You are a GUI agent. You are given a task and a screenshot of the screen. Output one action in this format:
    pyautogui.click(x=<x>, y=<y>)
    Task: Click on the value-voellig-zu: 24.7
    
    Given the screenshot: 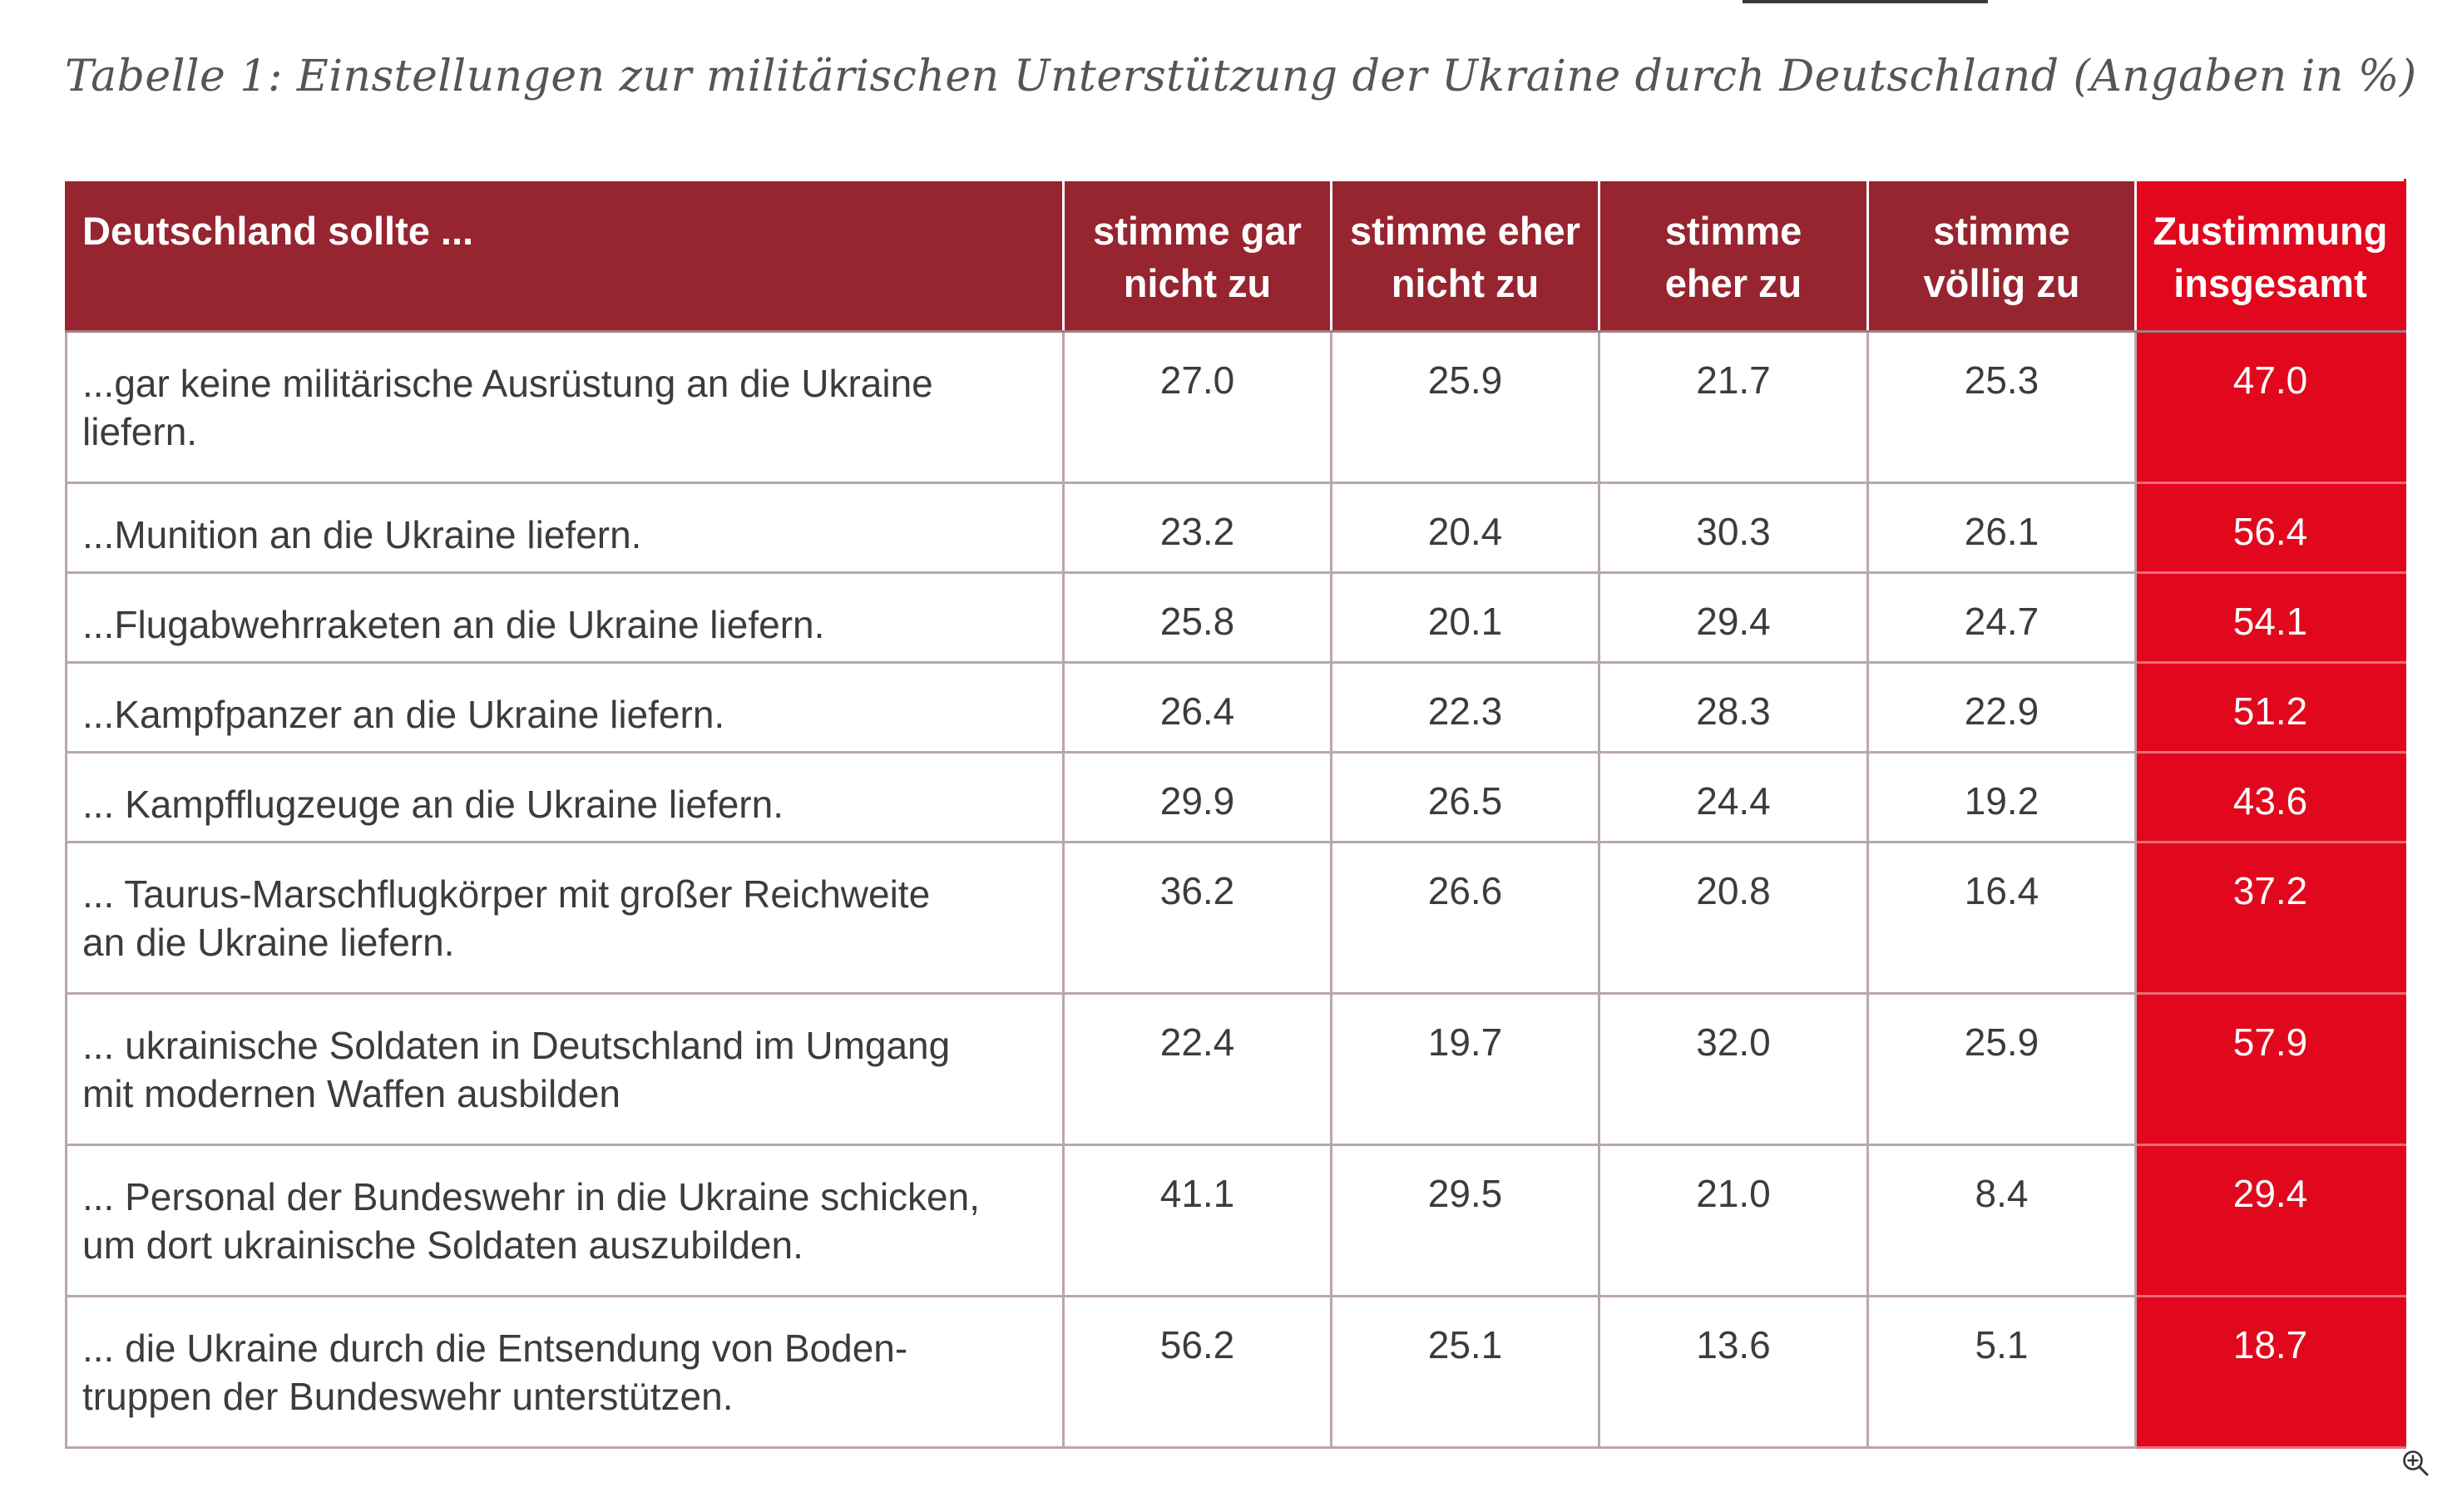 What is the action you would take?
    pyautogui.click(x=2002, y=617)
    